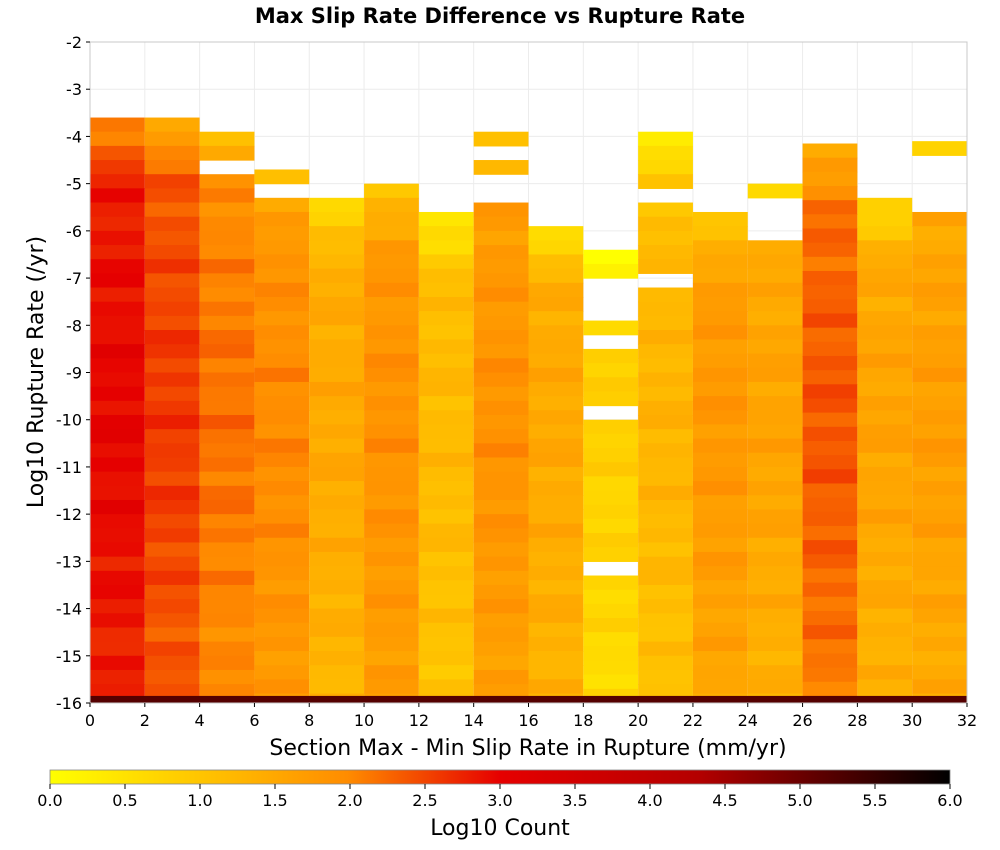 This screenshot has width=1000, height=850. I want to click on colorbar-tick-label: 2.5, so click(424, 800).